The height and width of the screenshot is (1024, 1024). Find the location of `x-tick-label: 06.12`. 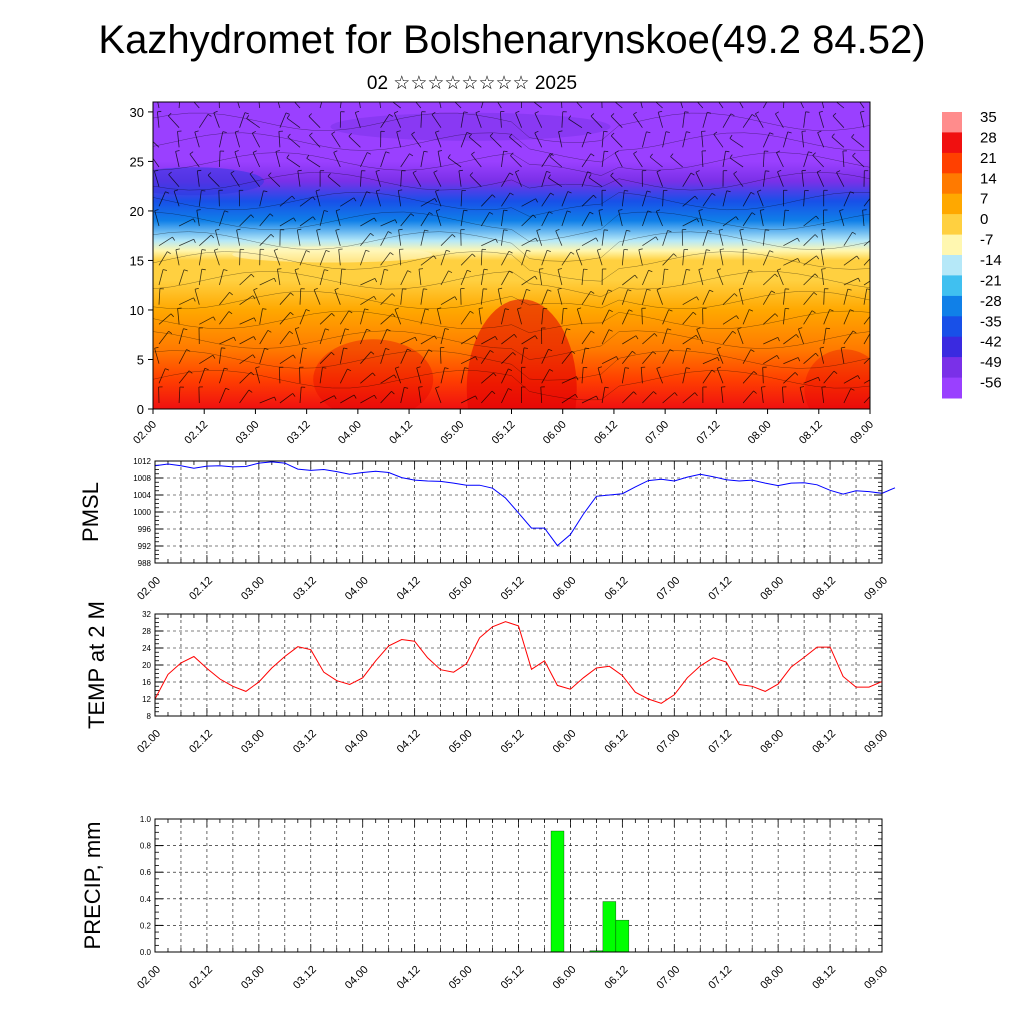

x-tick-label: 06.12 is located at coordinates (617, 589).